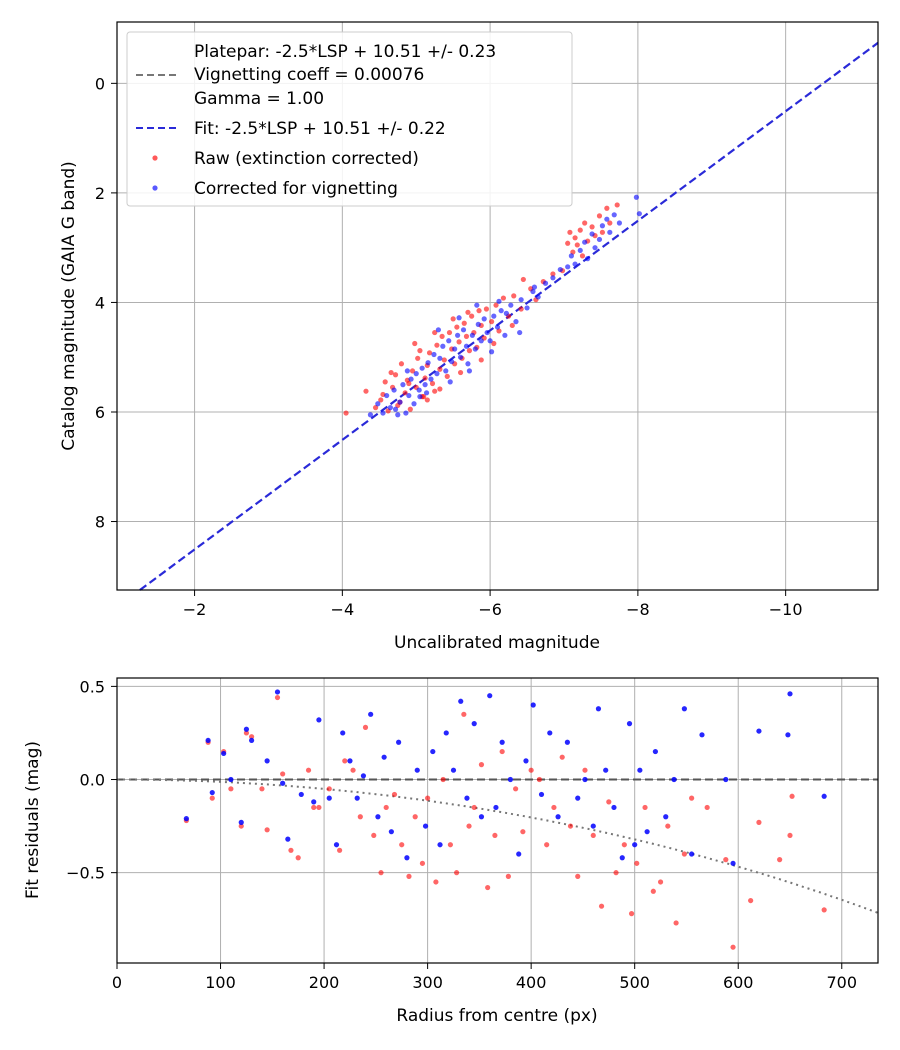 This screenshot has height=1050, width=900. I want to click on vignetting-curve, so click(498, 846).